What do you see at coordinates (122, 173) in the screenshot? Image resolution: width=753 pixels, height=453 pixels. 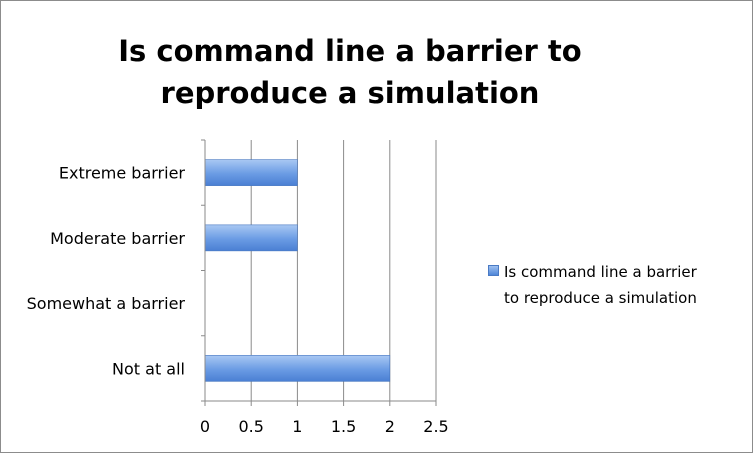 I see `category-label-0: Extreme barrier` at bounding box center [122, 173].